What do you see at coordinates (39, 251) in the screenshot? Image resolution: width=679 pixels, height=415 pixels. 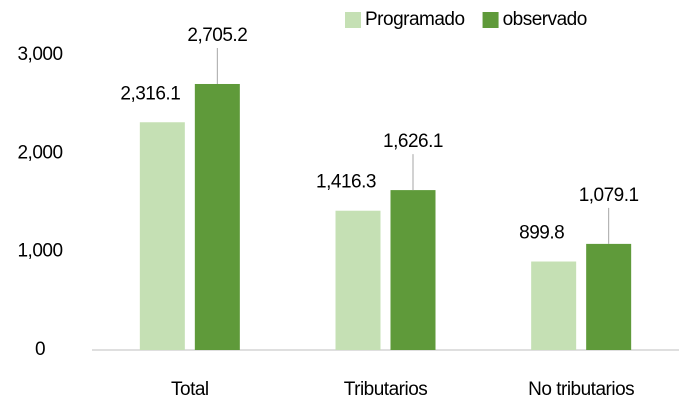 I see `y-tick-label: 1,000` at bounding box center [39, 251].